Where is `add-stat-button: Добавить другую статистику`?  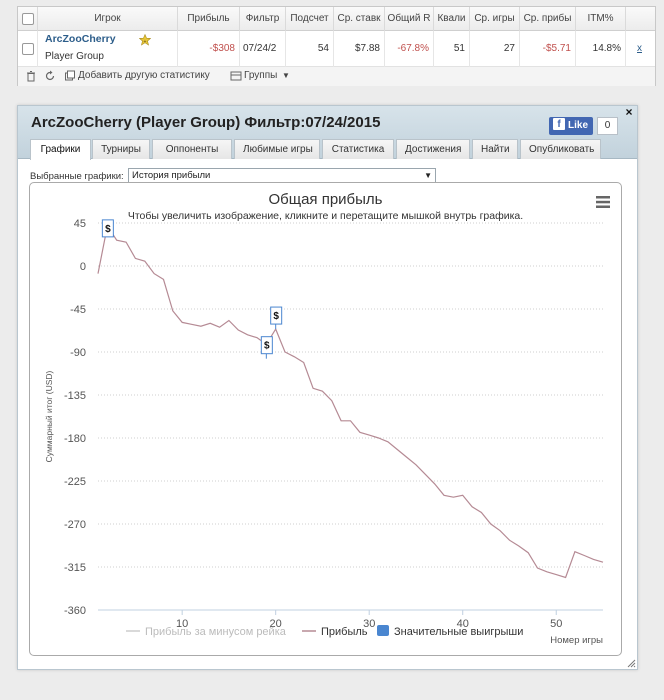
add-stat-button: Добавить другую статистику is located at coordinates (144, 75).